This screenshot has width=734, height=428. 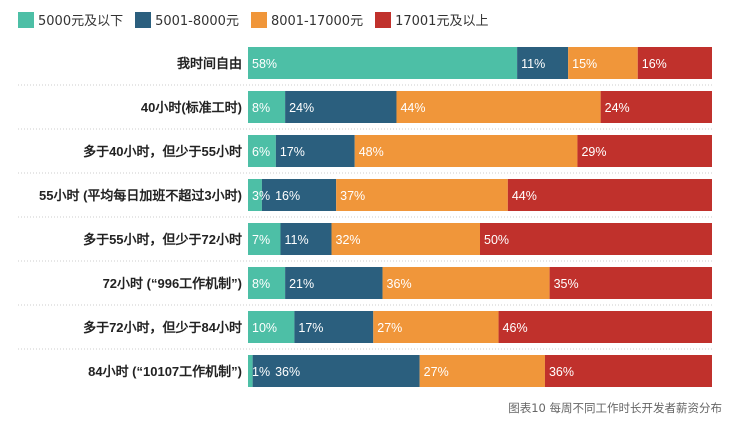 What do you see at coordinates (442, 21) in the screenshot?
I see `legend-label: 17001元及以上` at bounding box center [442, 21].